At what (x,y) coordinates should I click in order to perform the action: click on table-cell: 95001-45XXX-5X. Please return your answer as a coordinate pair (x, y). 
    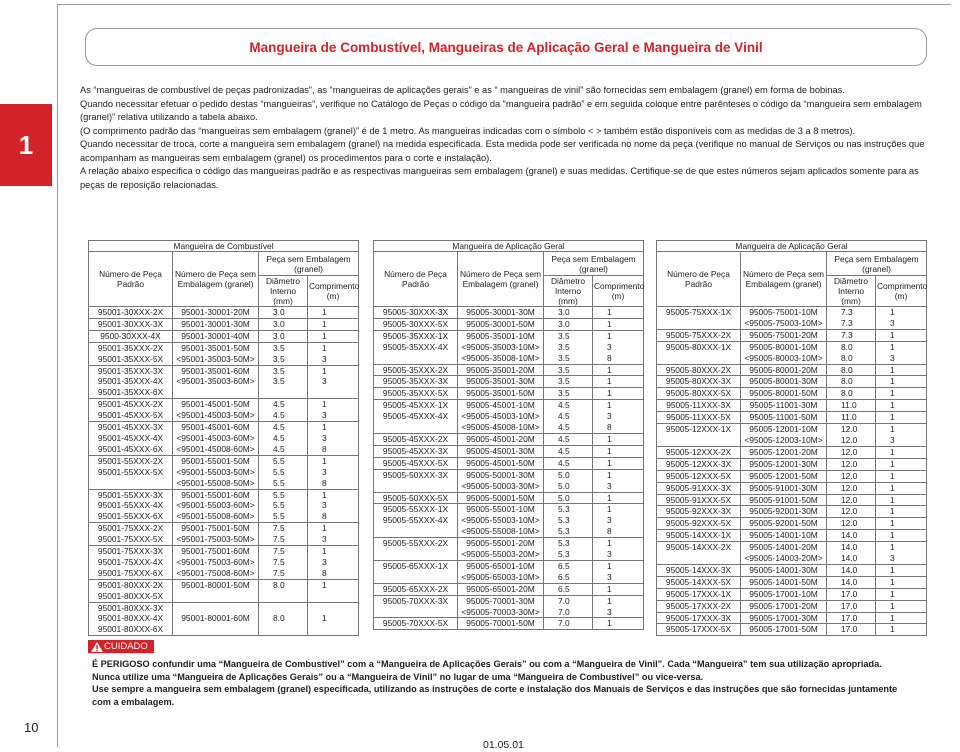
    Looking at the image, I should click on (130, 416).